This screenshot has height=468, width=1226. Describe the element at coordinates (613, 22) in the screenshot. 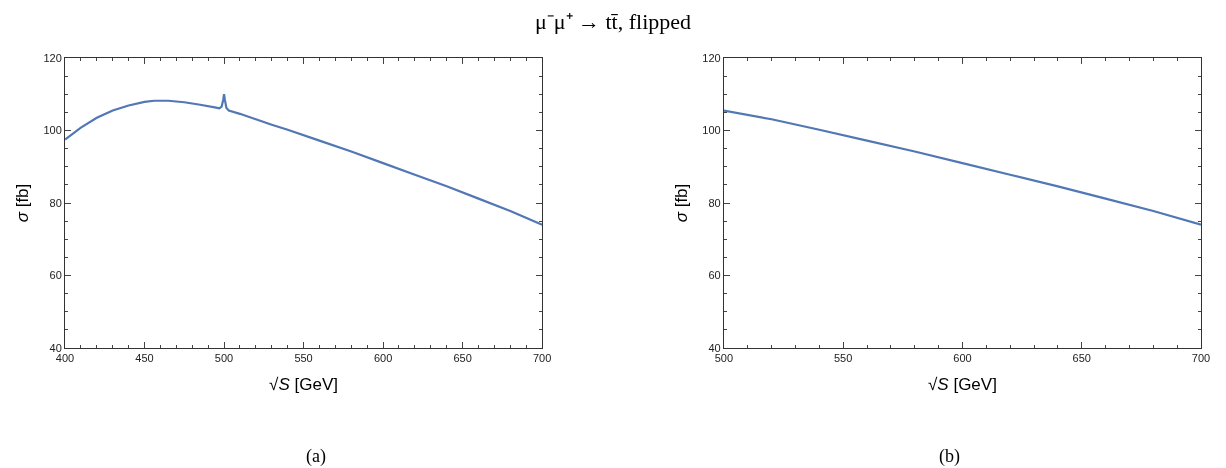

I see `text: μ⁻μ⁺ → tt̄, flipped` at that location.